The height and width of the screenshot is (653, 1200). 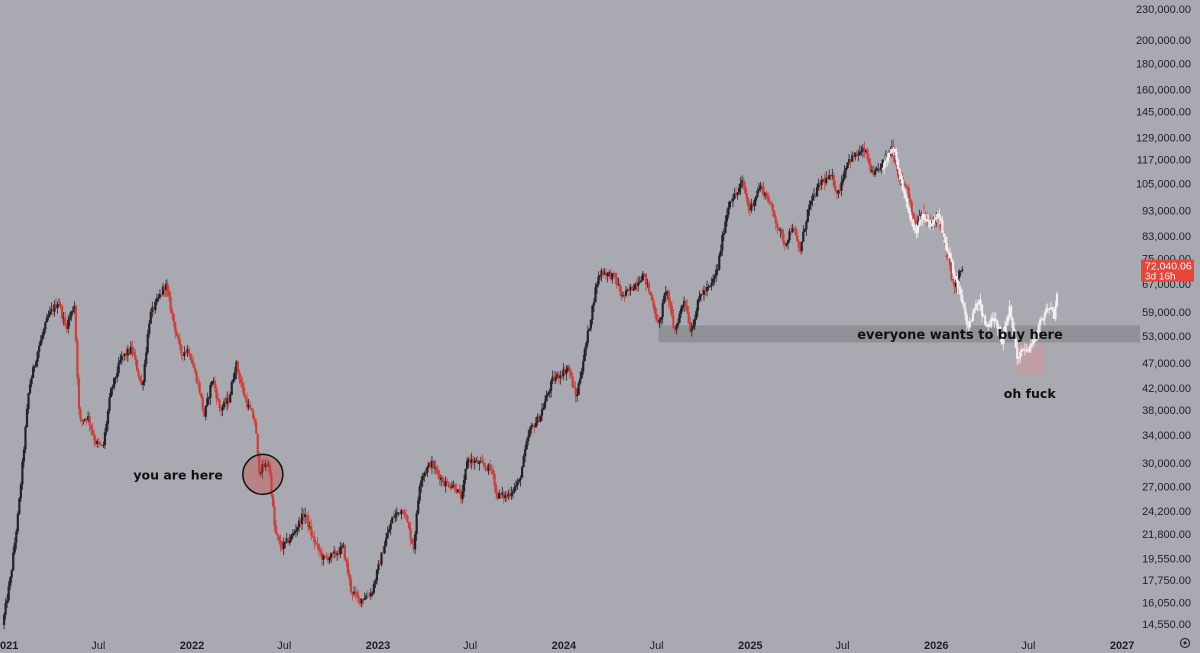 I want to click on y-tick-label: 19,550.00, so click(x=1166, y=559).